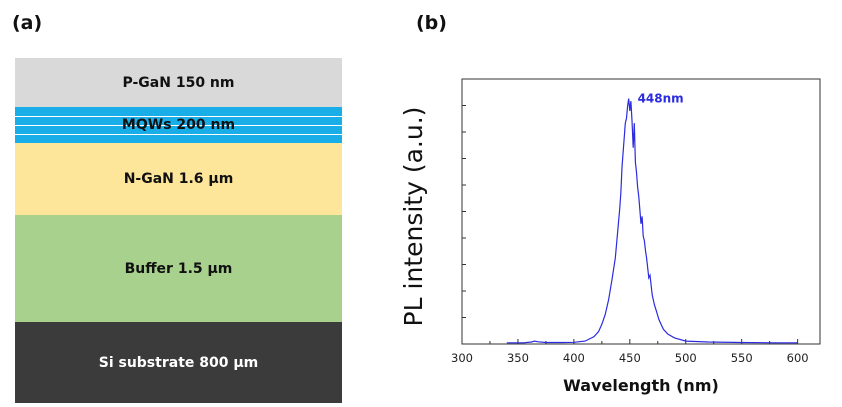 The height and width of the screenshot is (407, 842). I want to click on layer-p-gan: P-GaN 150 nm, so click(178, 82).